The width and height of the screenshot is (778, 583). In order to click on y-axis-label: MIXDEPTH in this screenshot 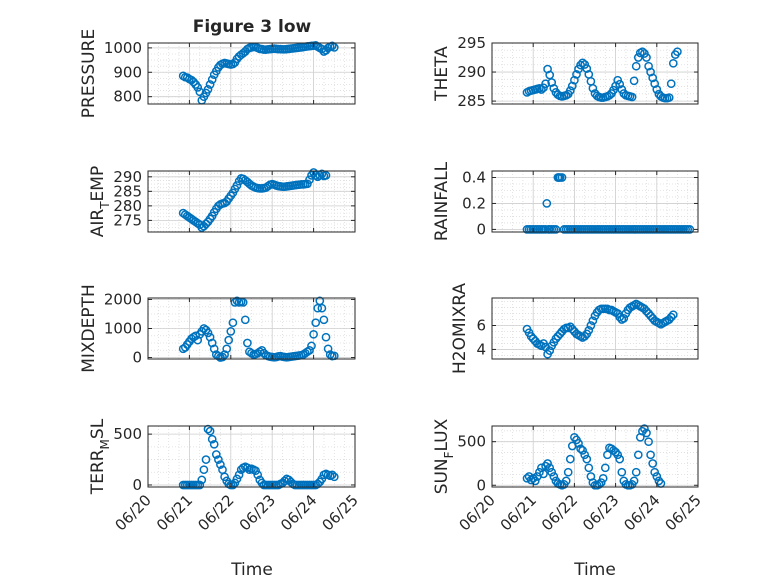, I will do `click(89, 328)`.